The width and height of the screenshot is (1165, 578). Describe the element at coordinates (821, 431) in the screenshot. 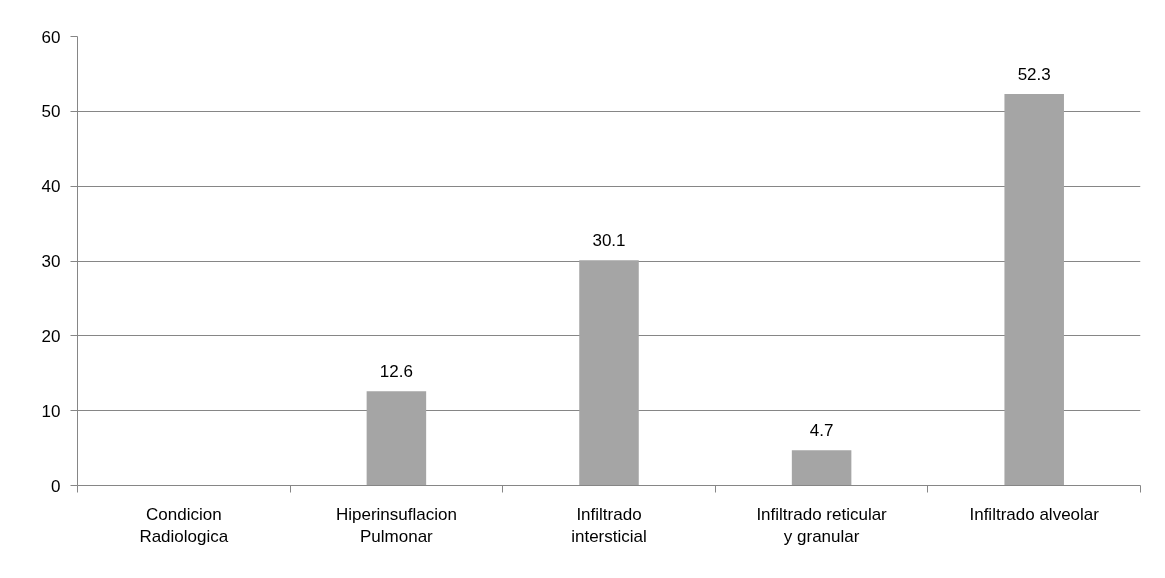

I see `data-label: 4.7` at that location.